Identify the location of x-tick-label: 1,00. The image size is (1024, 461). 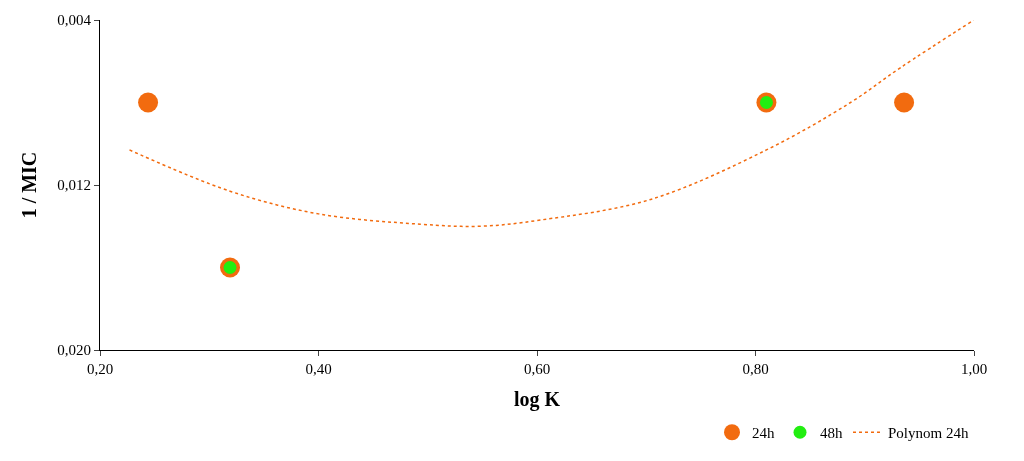
(974, 369).